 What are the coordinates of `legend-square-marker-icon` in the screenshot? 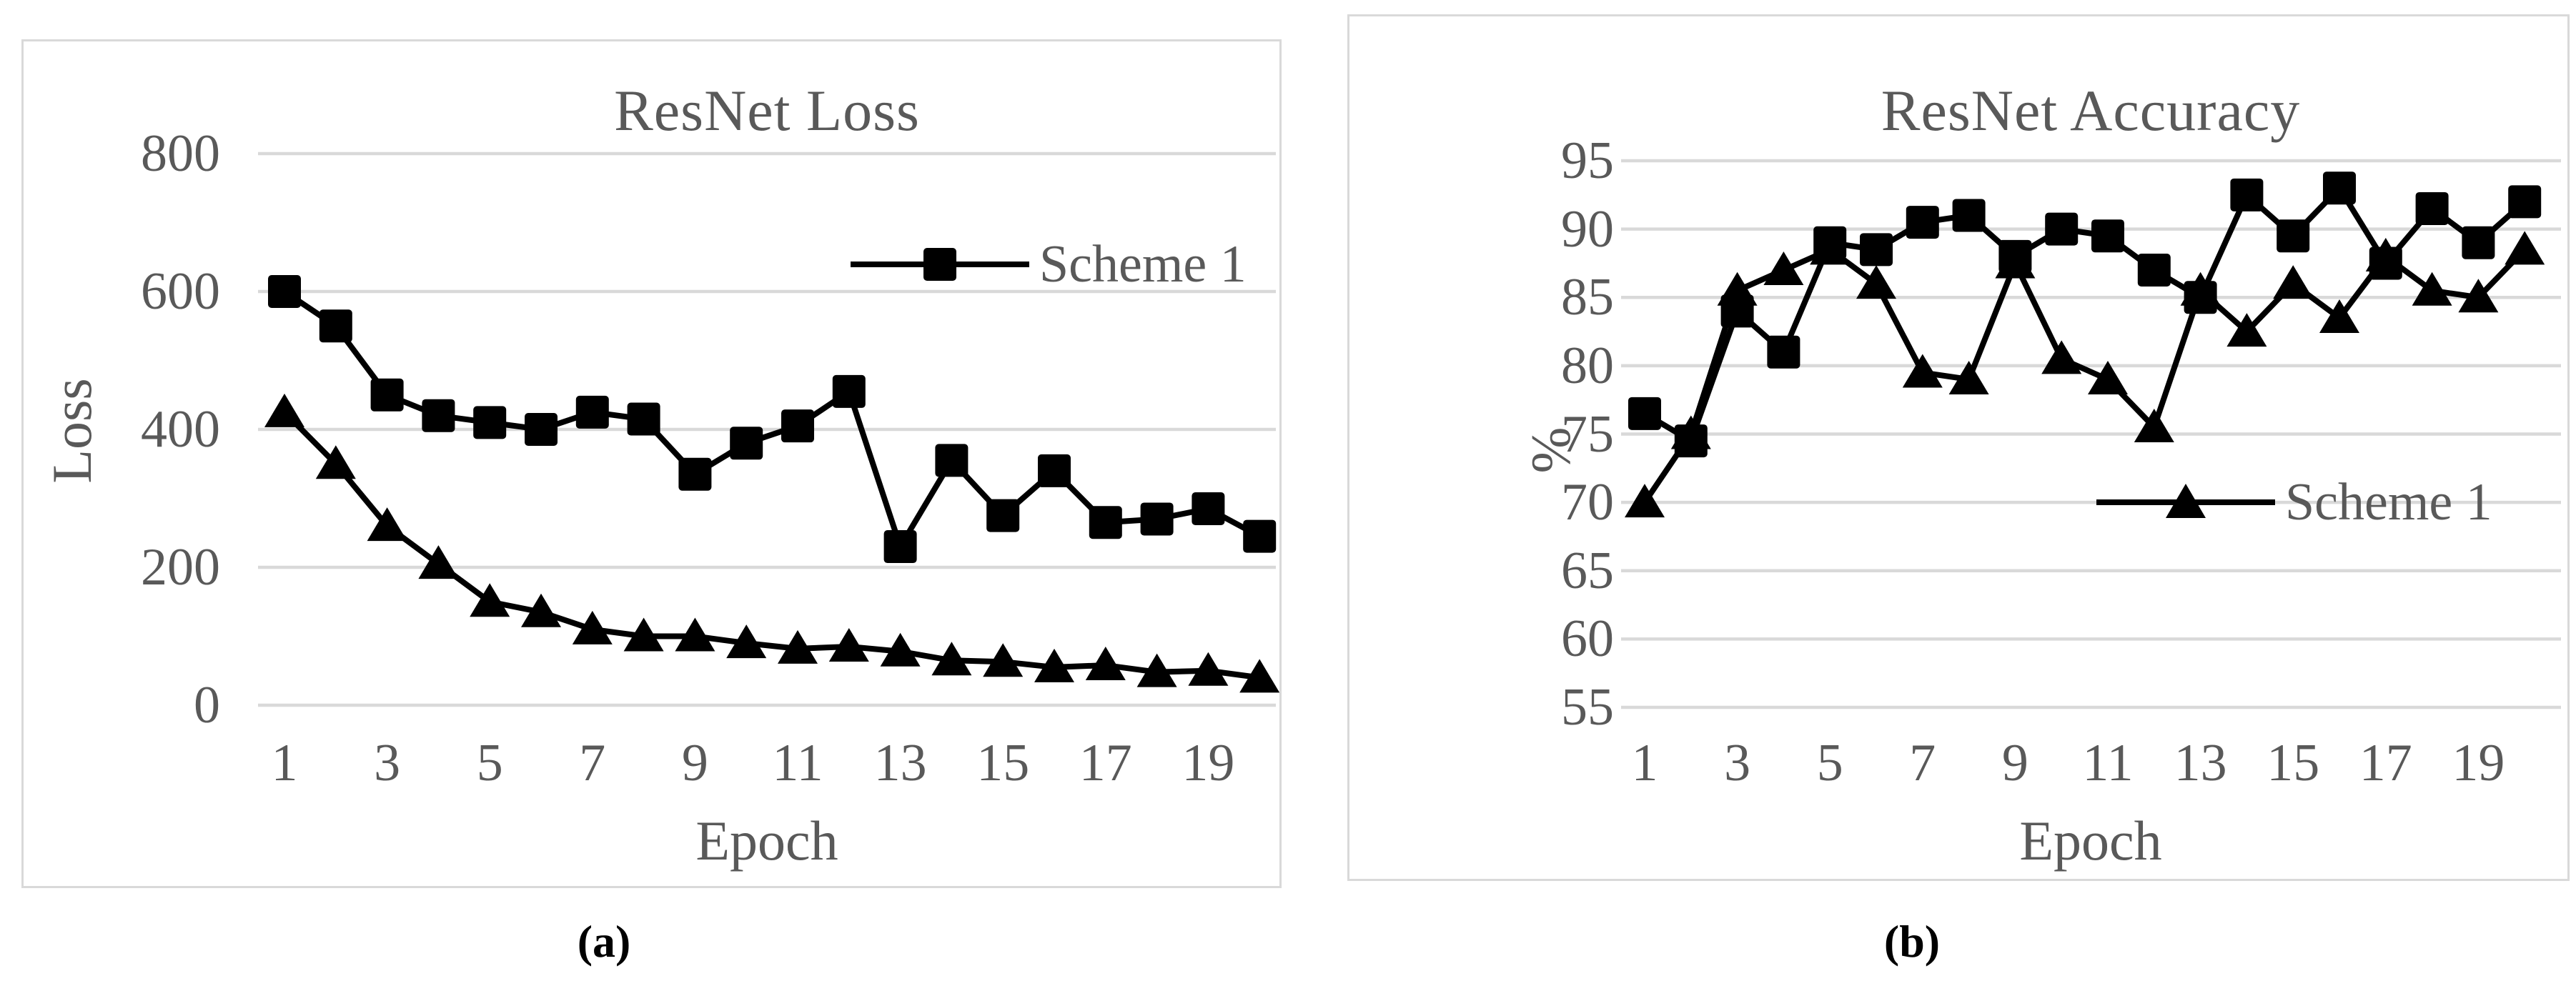 It's located at (940, 264).